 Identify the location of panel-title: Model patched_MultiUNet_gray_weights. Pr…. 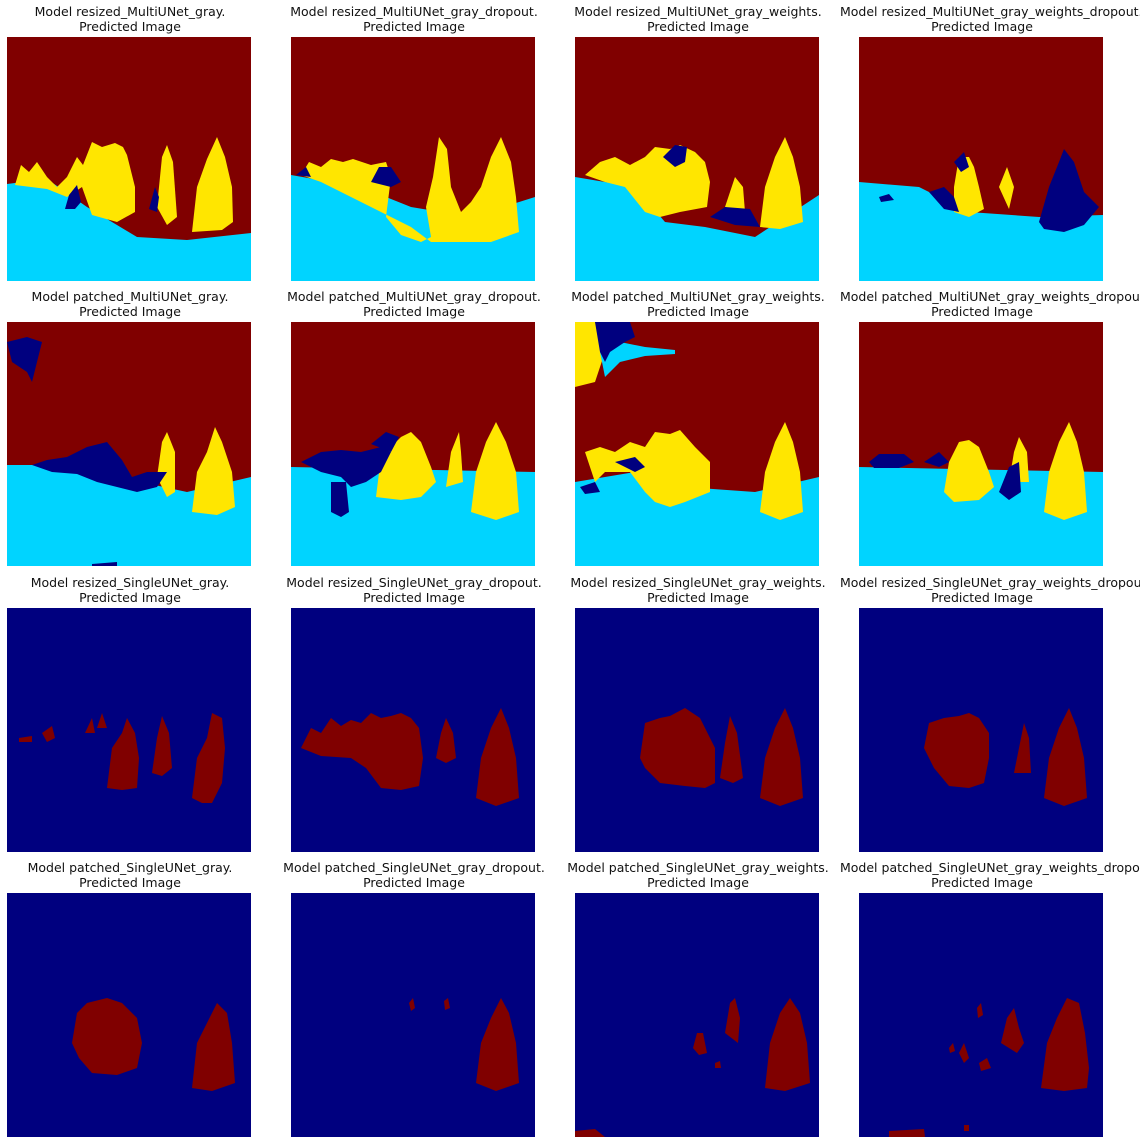
(698, 304).